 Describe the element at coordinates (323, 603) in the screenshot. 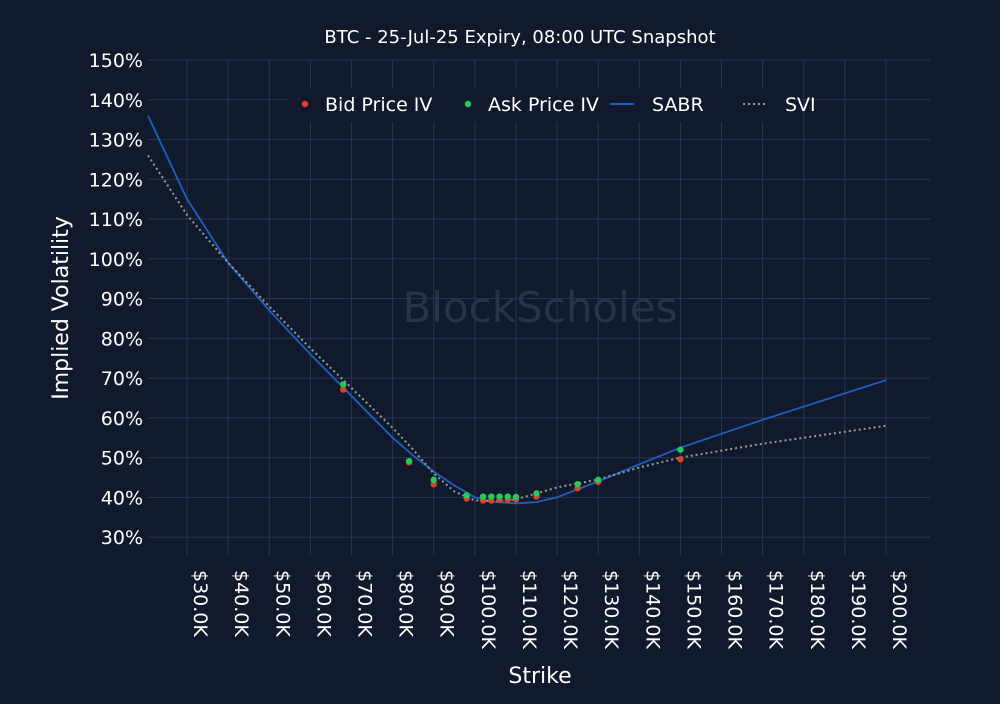

I see `x-tick-label: $60.0K` at that location.